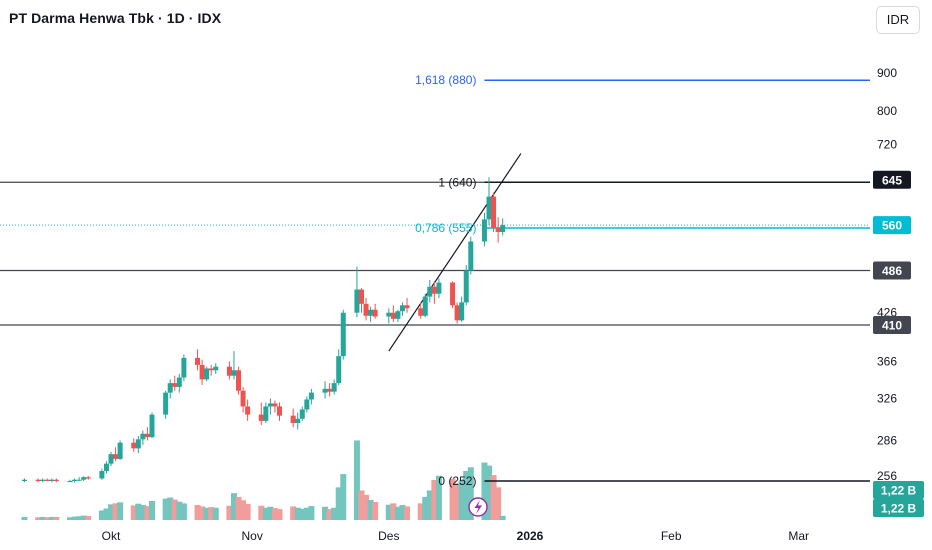  Describe the element at coordinates (887, 73) in the screenshot. I see `y-tick-label: 900` at that location.